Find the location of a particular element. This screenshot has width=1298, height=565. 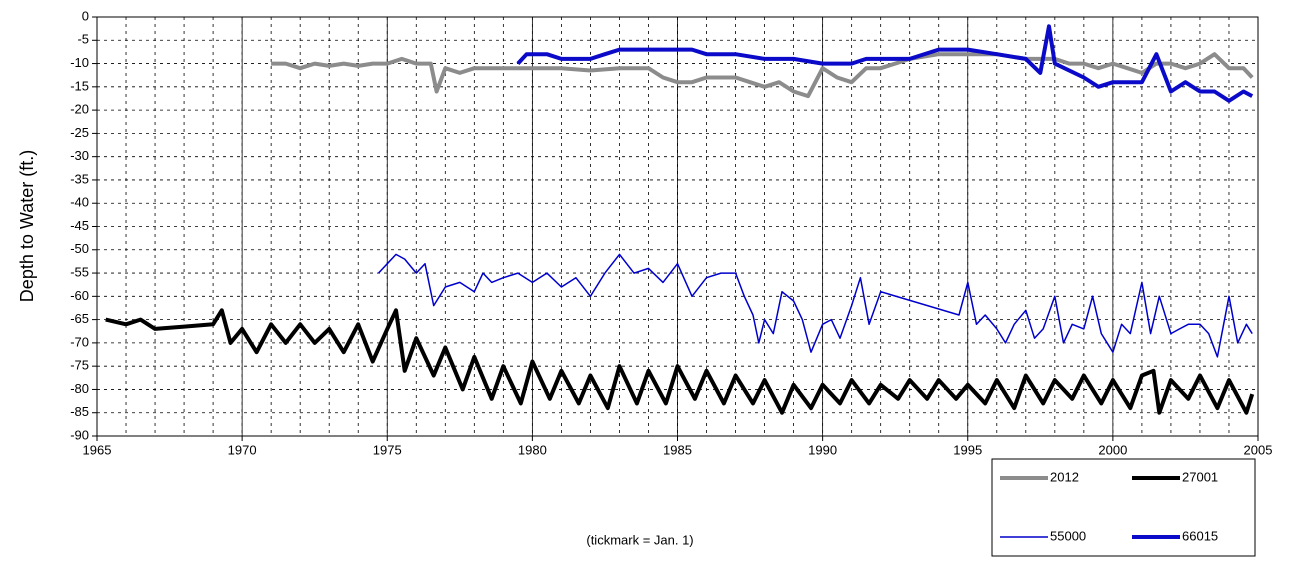

y-tick-label: -15 is located at coordinates (79, 85).